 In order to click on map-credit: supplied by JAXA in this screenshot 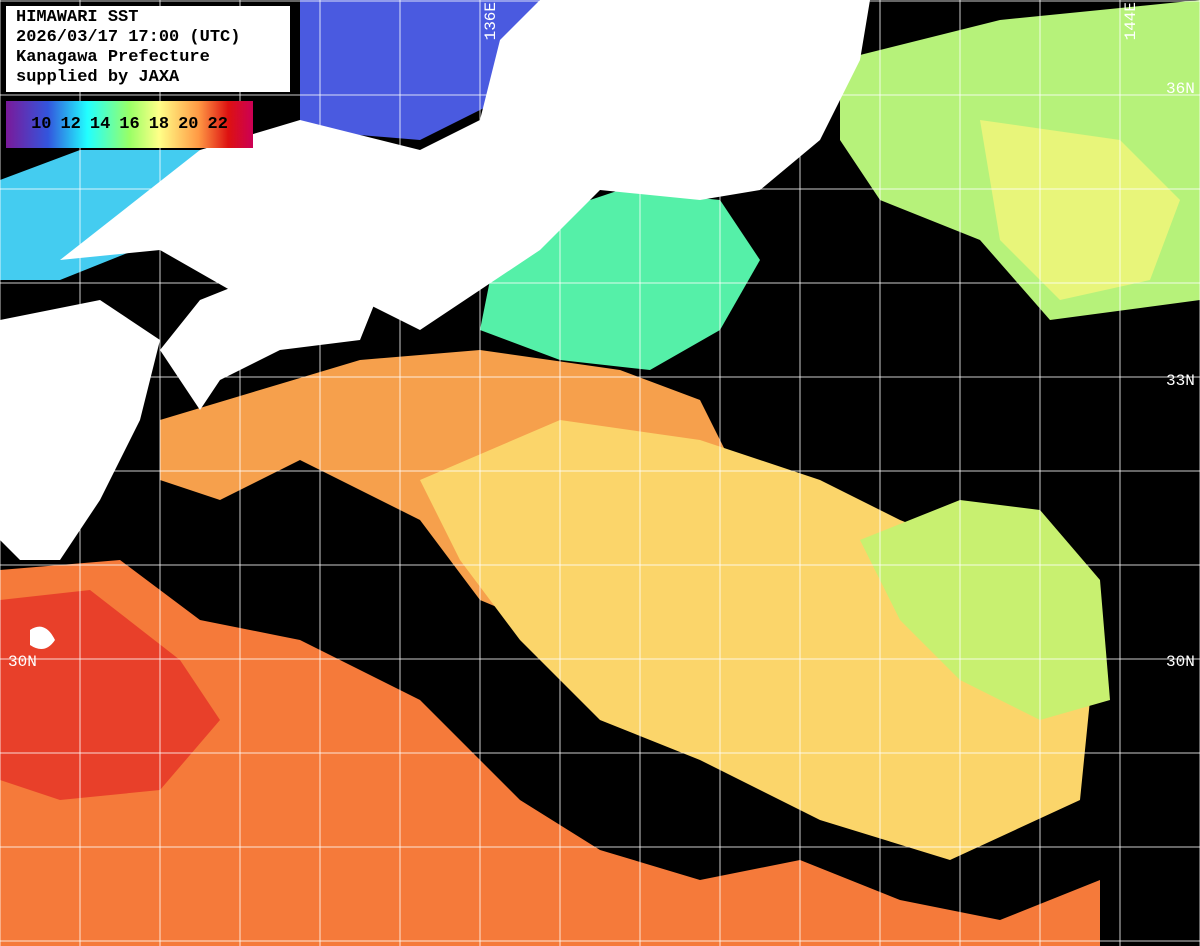, I will do `click(98, 77)`.